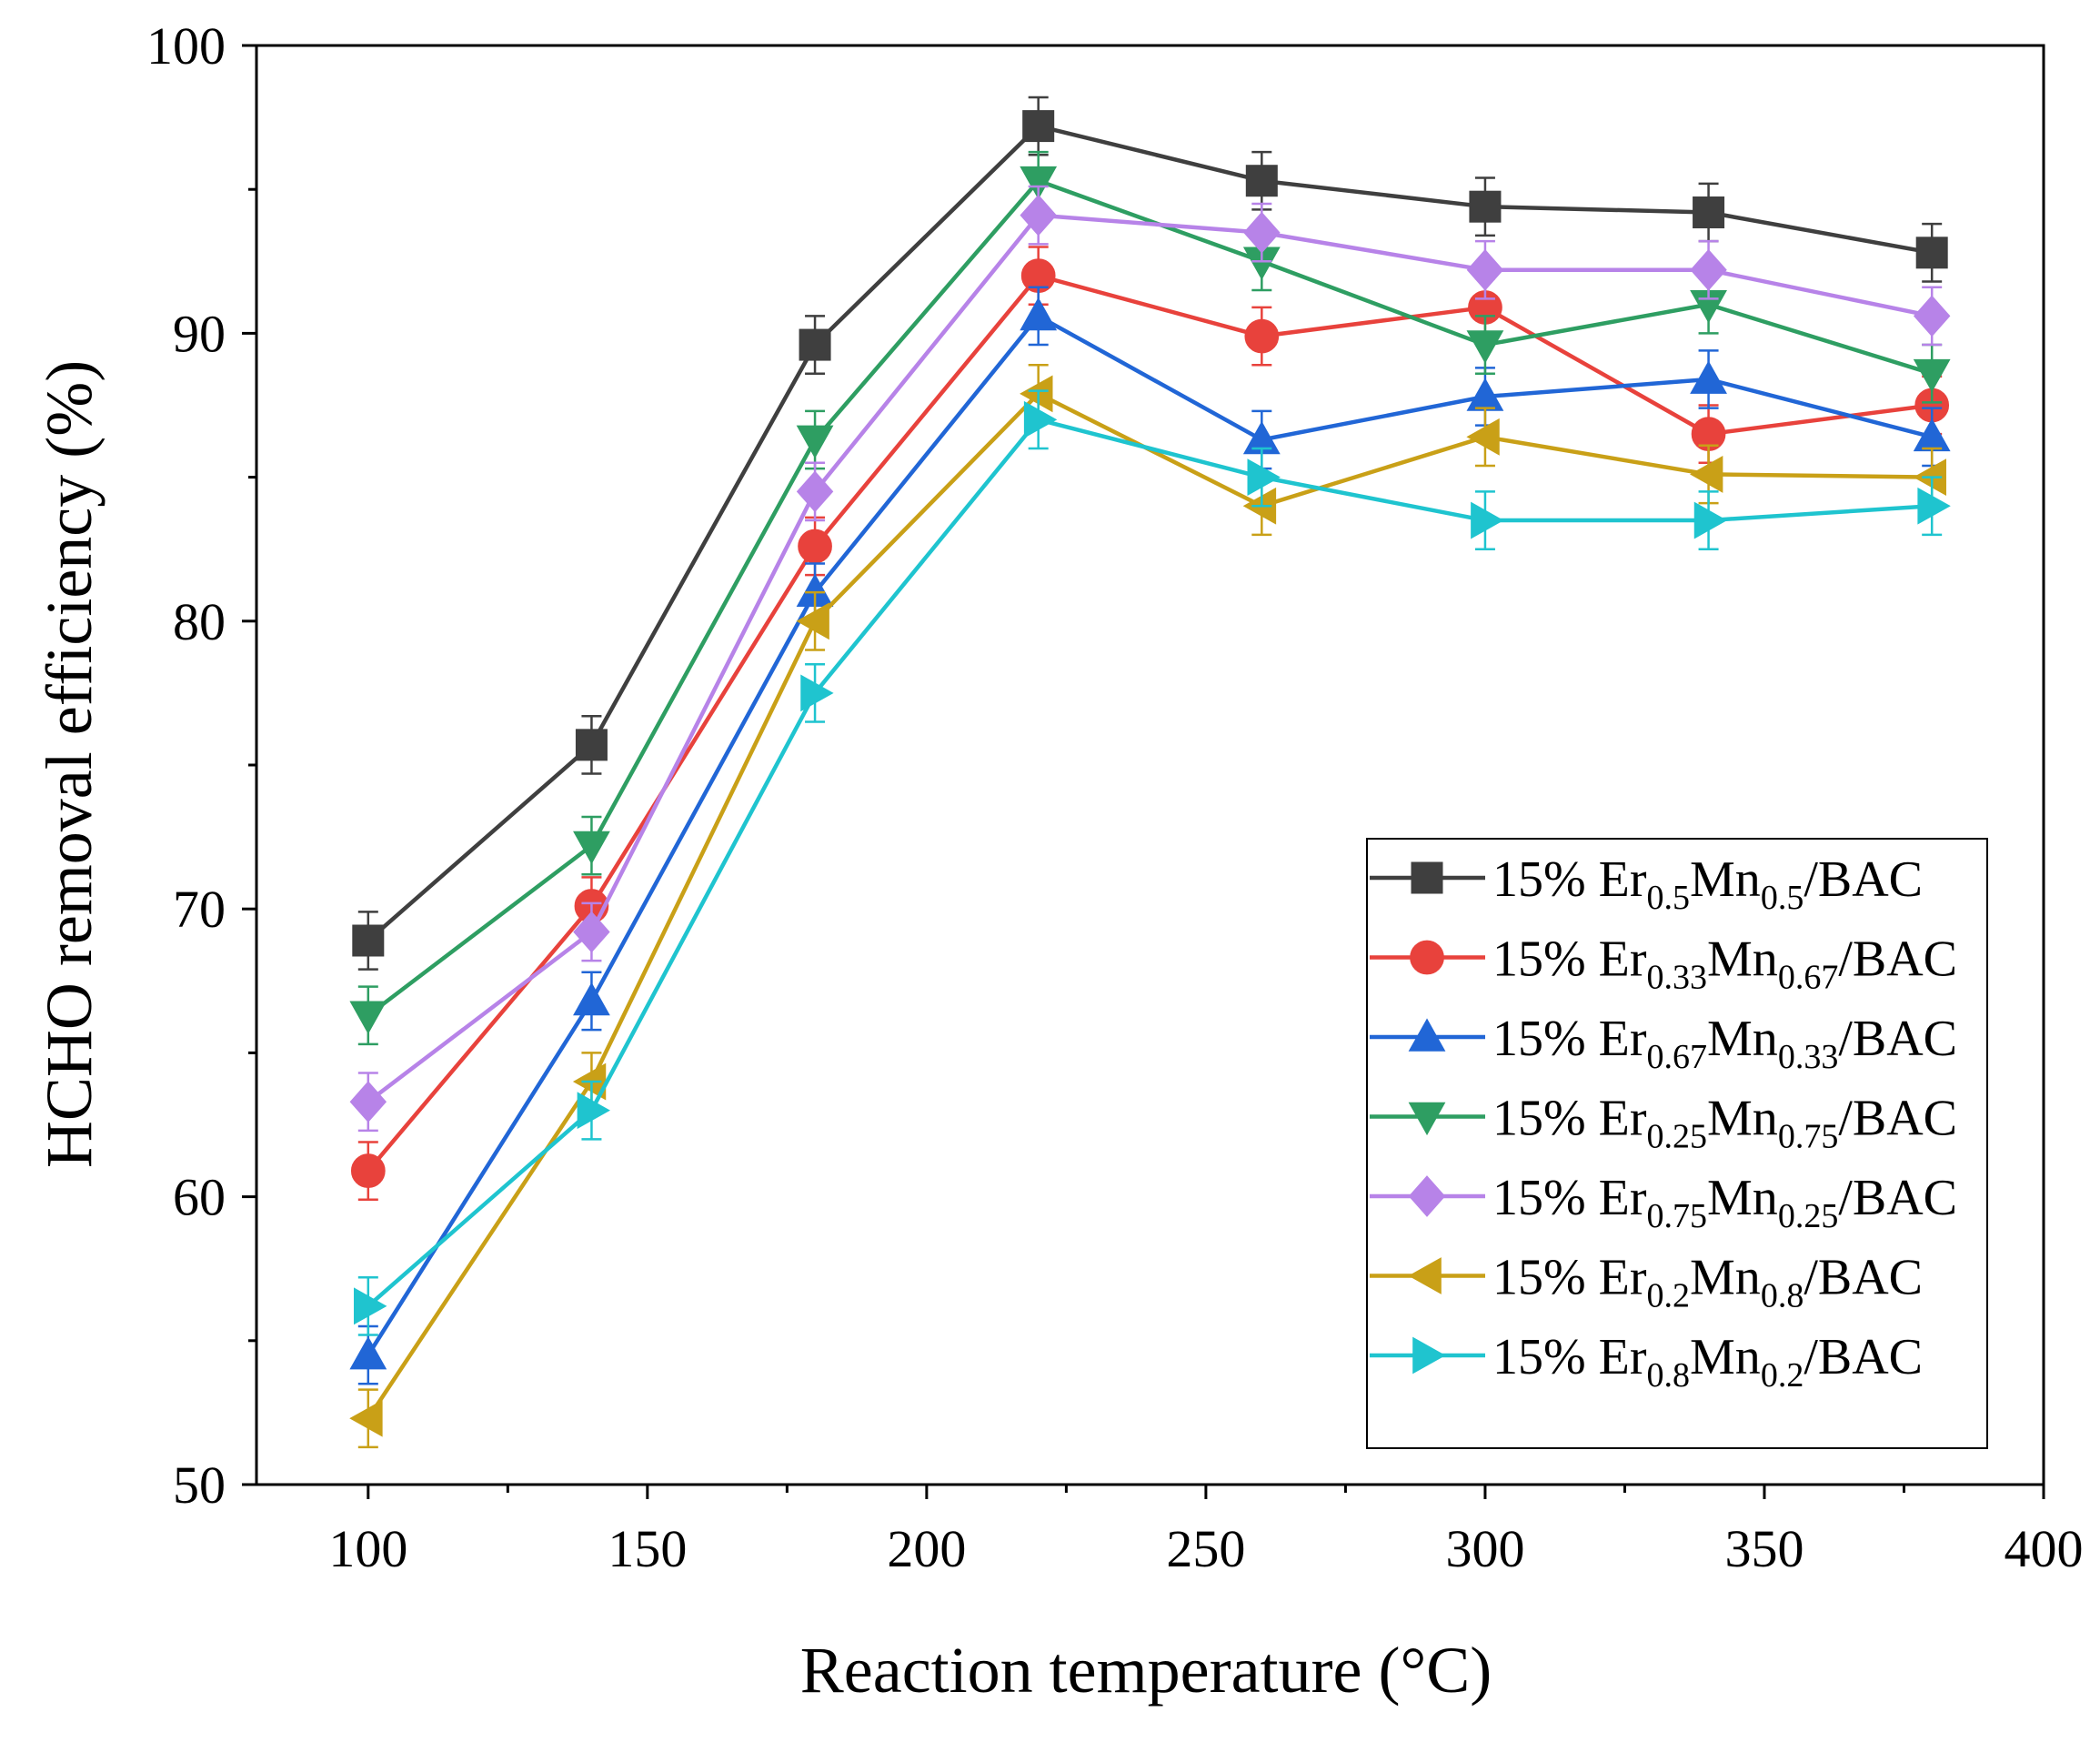  What do you see at coordinates (199, 621) in the screenshot?
I see `y-tick-label: 80` at bounding box center [199, 621].